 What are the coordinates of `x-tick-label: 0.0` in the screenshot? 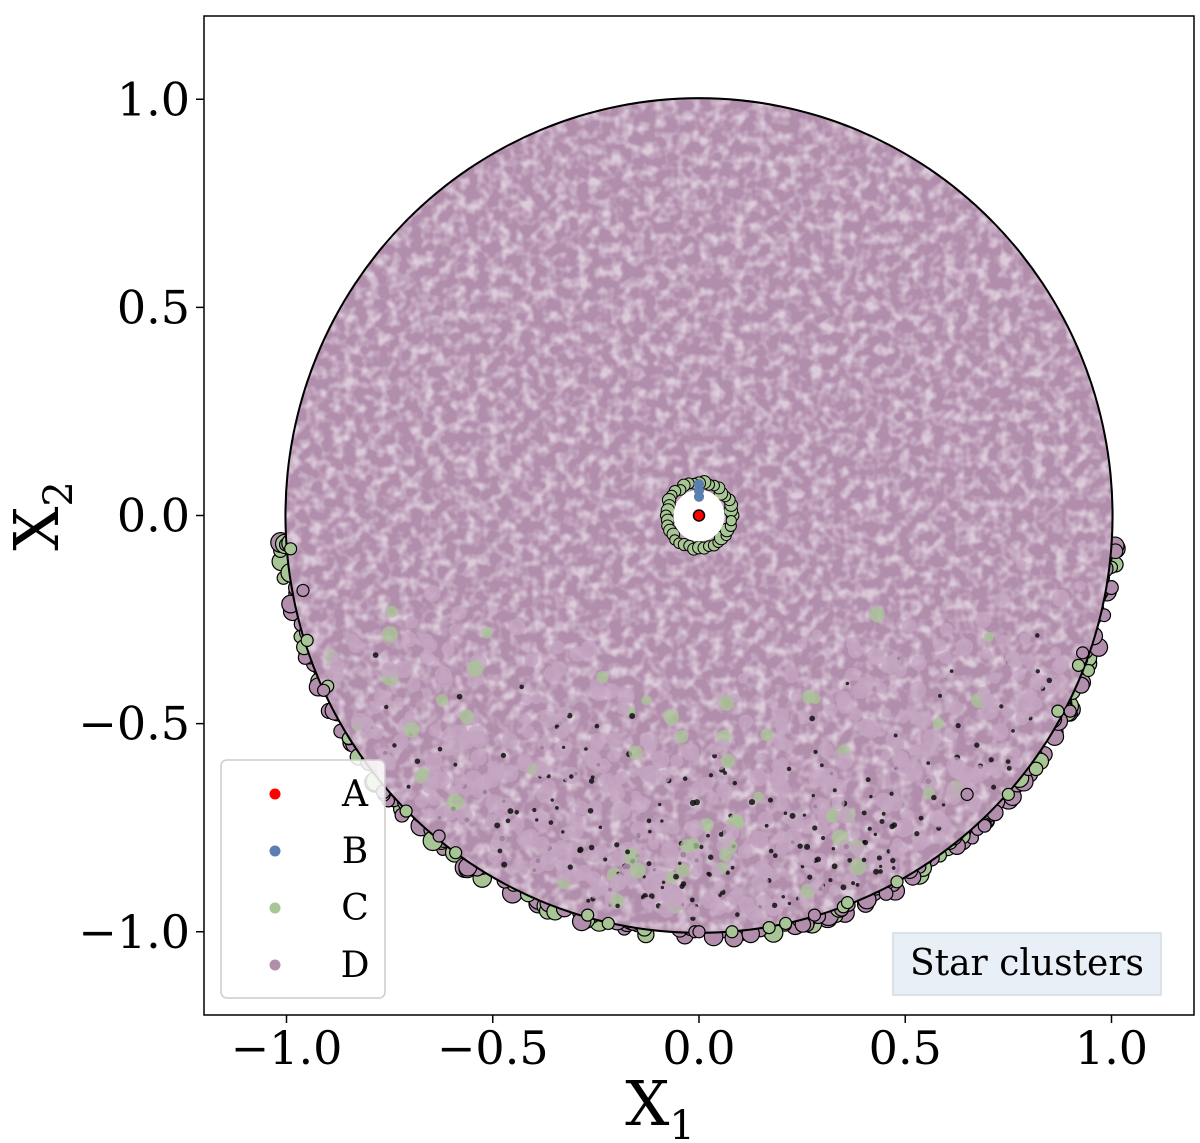 It's located at (698, 1048).